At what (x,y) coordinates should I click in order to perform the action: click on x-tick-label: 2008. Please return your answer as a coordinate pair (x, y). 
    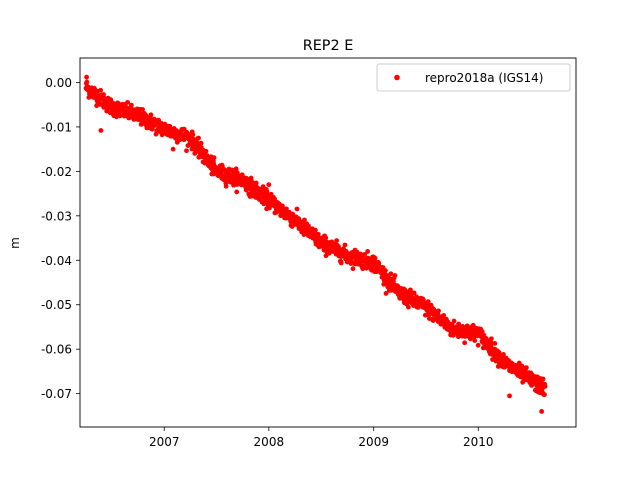
    Looking at the image, I should click on (269, 442).